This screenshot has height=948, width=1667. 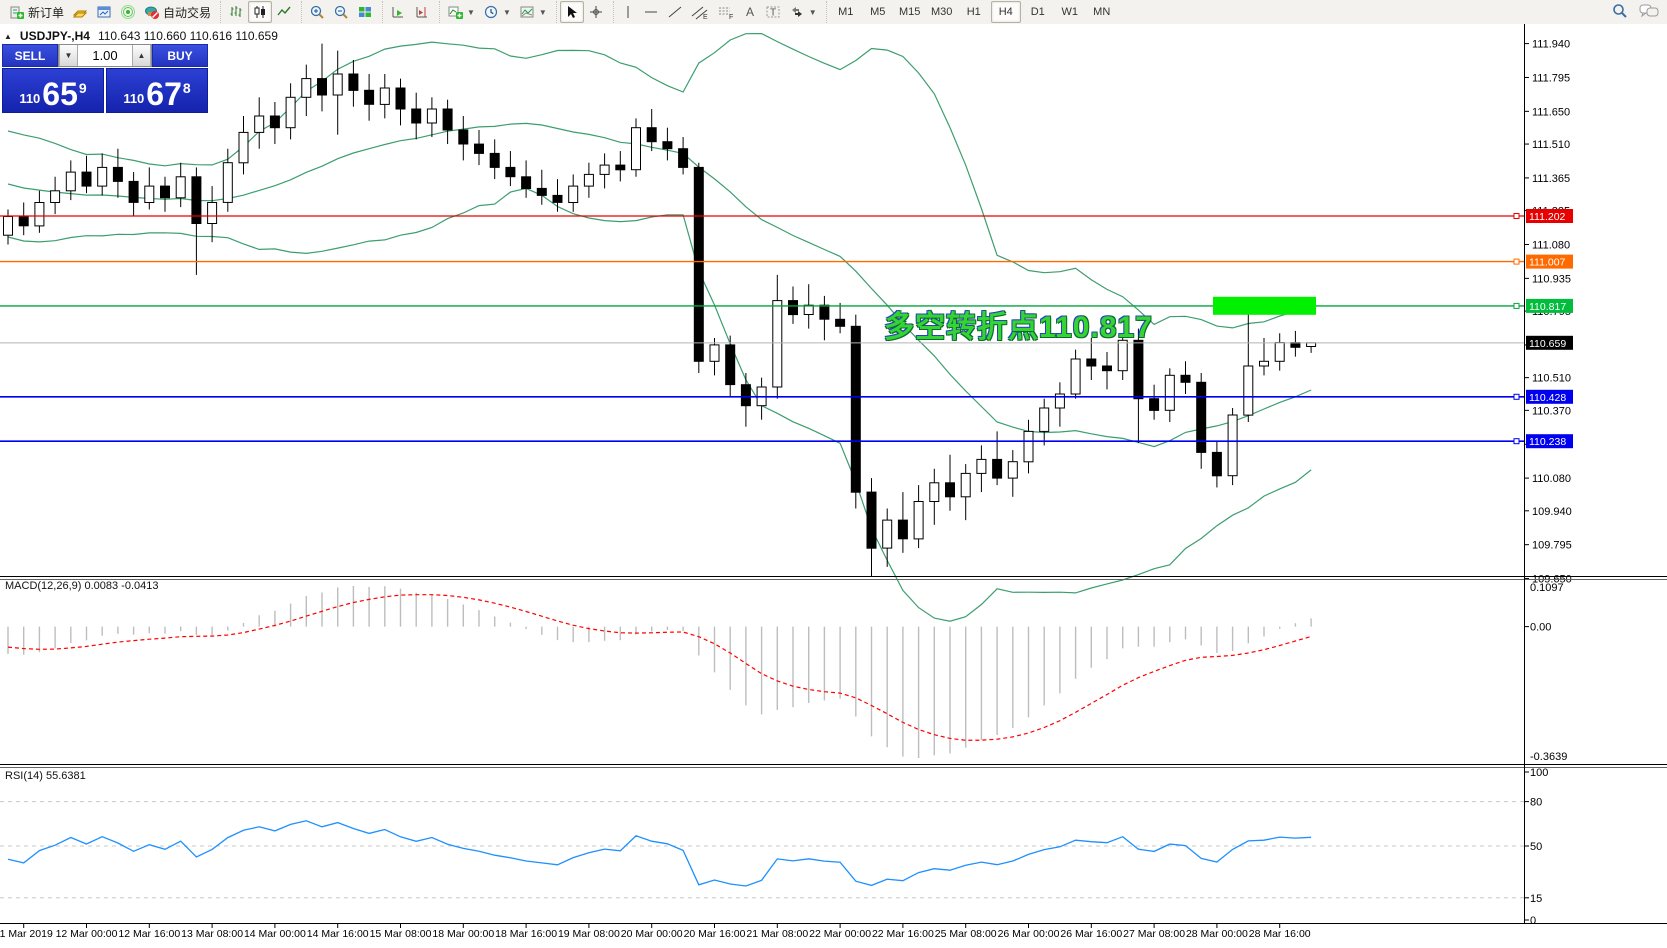 What do you see at coordinates (180, 55) in the screenshot?
I see `buy-button: BUY` at bounding box center [180, 55].